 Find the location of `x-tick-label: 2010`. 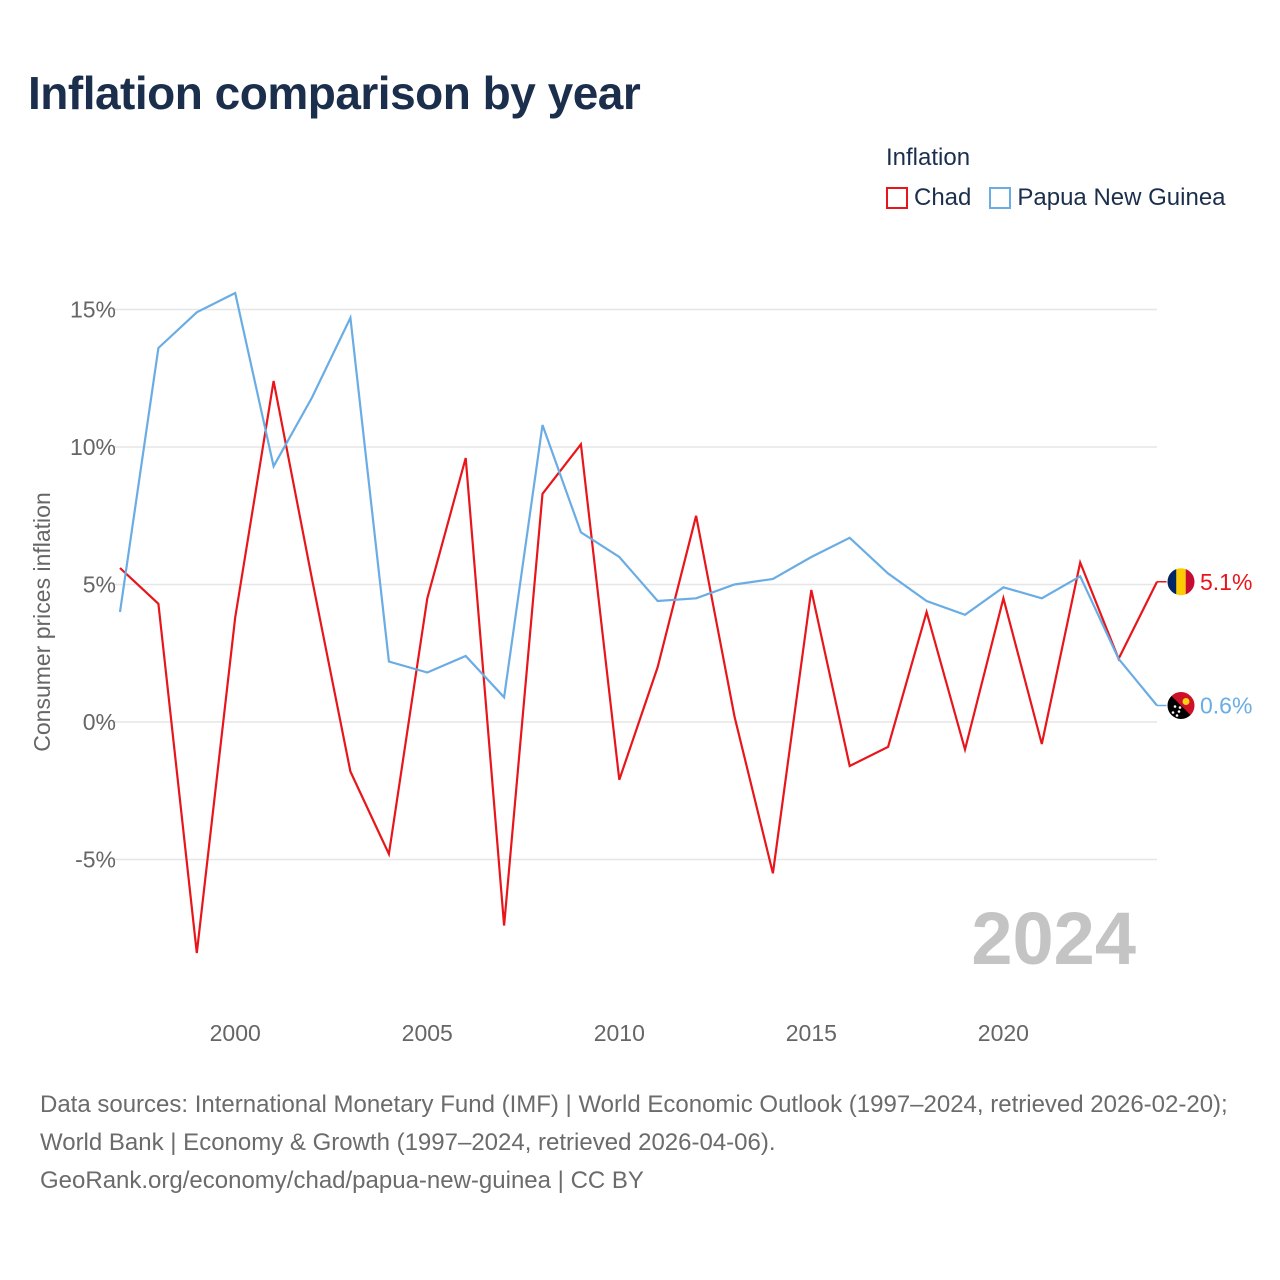

x-tick-label: 2010 is located at coordinates (619, 1033).